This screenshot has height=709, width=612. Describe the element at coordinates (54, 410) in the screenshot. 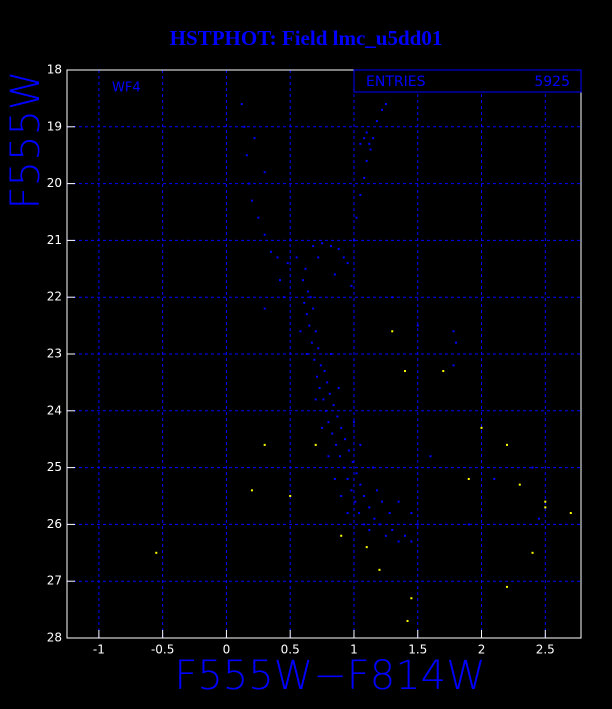

I see `y-tick-label: 24` at that location.